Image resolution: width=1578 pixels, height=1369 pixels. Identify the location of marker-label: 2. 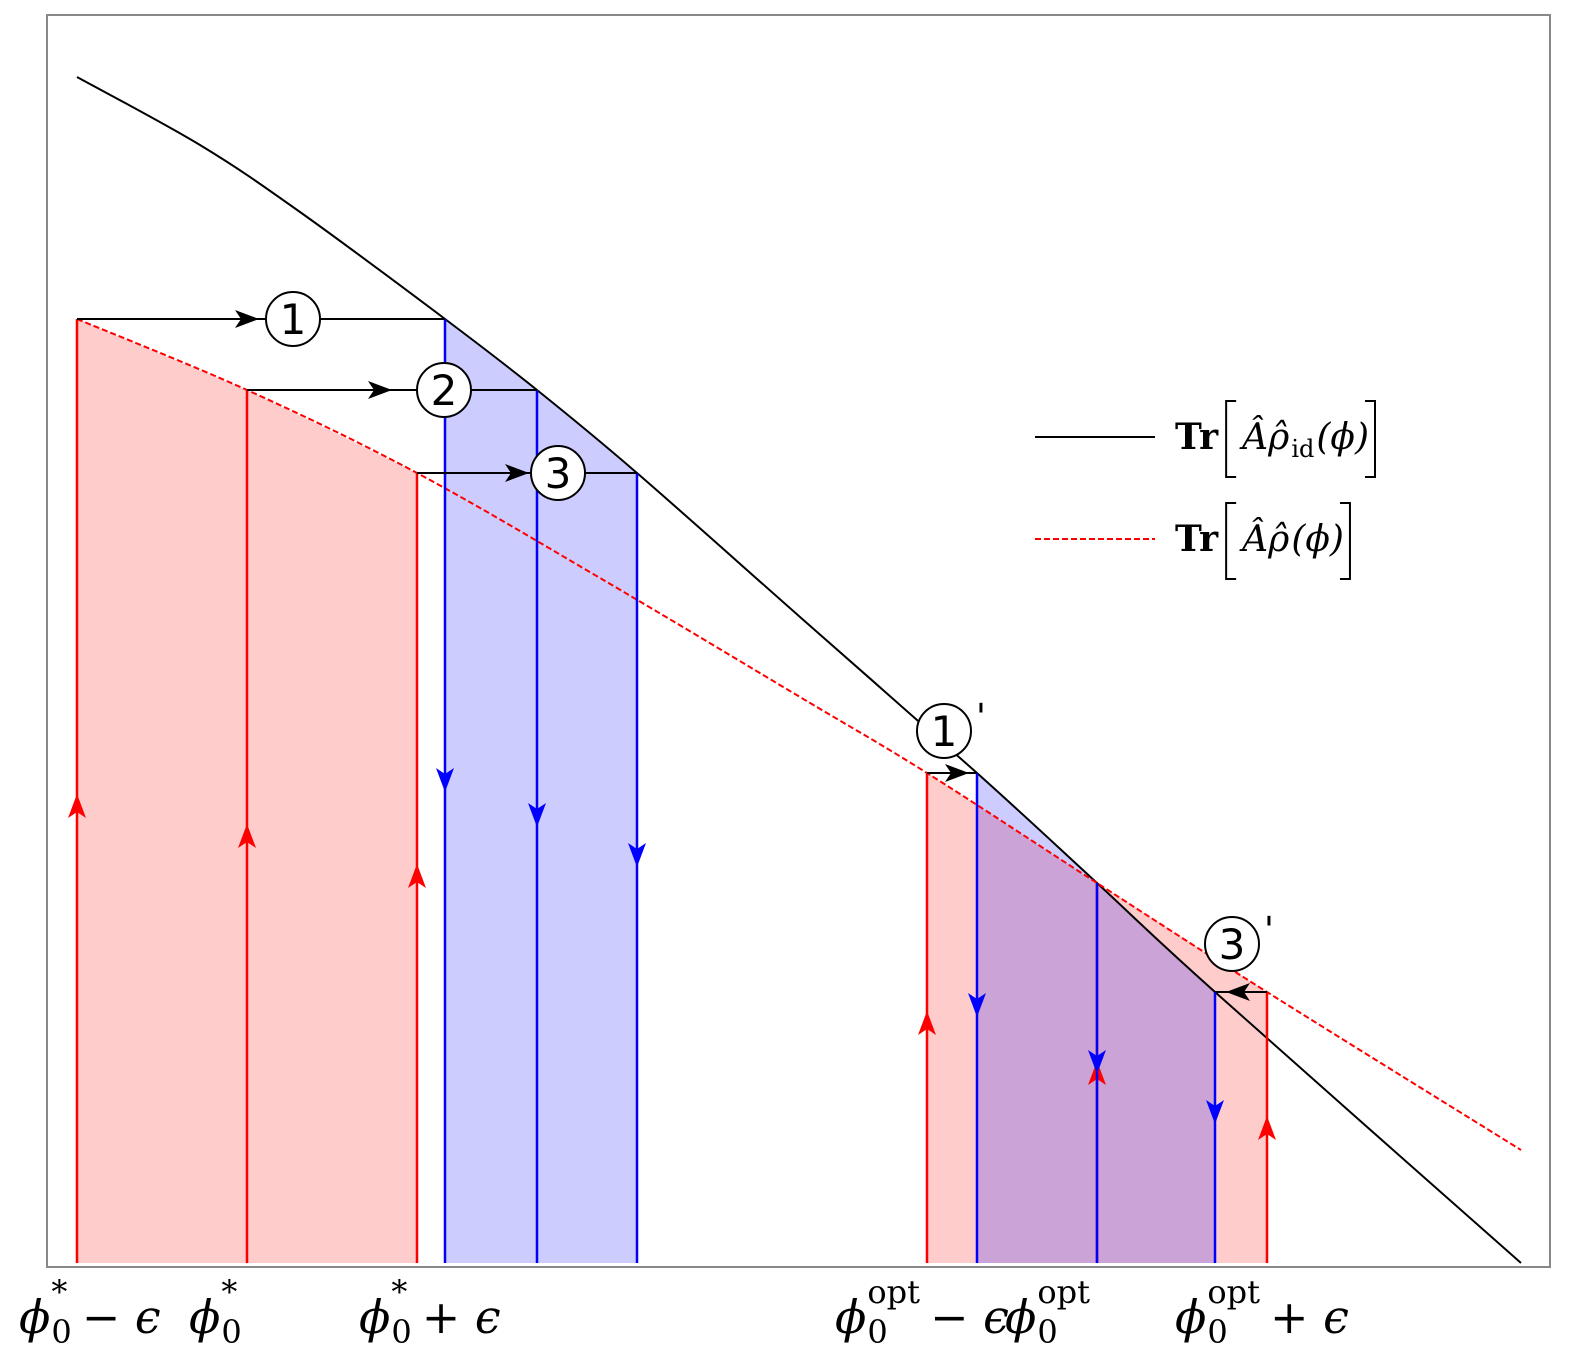
(444, 390).